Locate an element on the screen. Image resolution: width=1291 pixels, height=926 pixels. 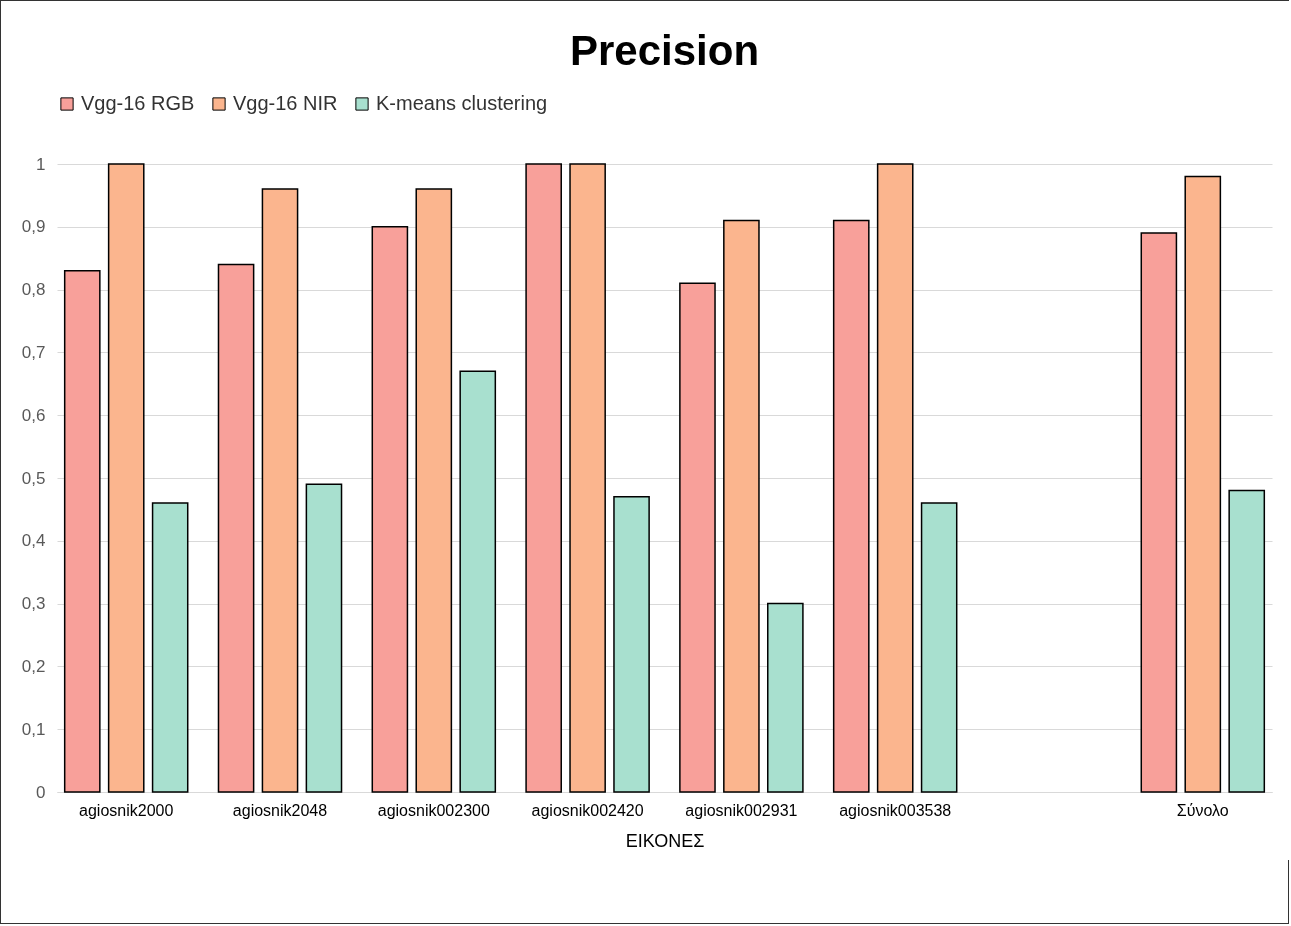
x-tick-label: agiosnik002931 is located at coordinates (741, 810).